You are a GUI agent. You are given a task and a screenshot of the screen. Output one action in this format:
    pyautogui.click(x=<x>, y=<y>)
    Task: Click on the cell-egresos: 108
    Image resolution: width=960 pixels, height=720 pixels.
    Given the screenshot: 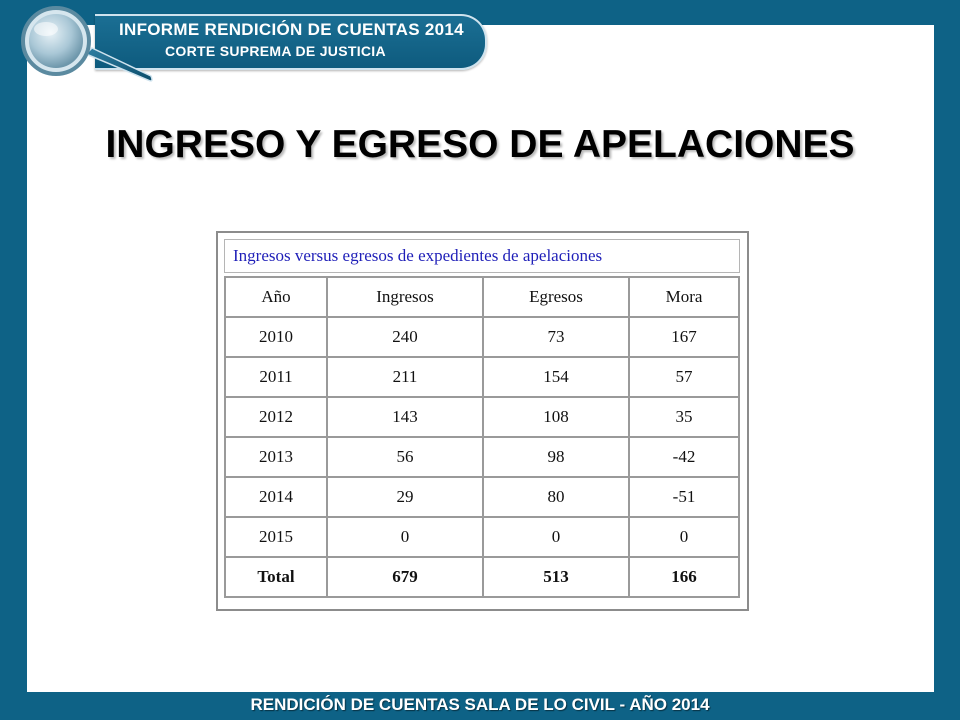 What is the action you would take?
    pyautogui.click(x=556, y=417)
    